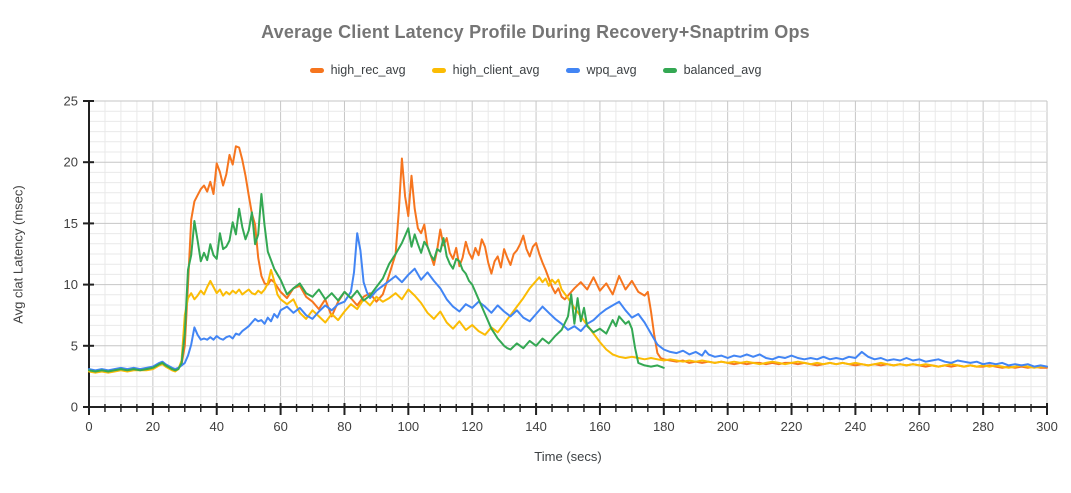  What do you see at coordinates (71, 162) in the screenshot?
I see `y-tick-label: 20` at bounding box center [71, 162].